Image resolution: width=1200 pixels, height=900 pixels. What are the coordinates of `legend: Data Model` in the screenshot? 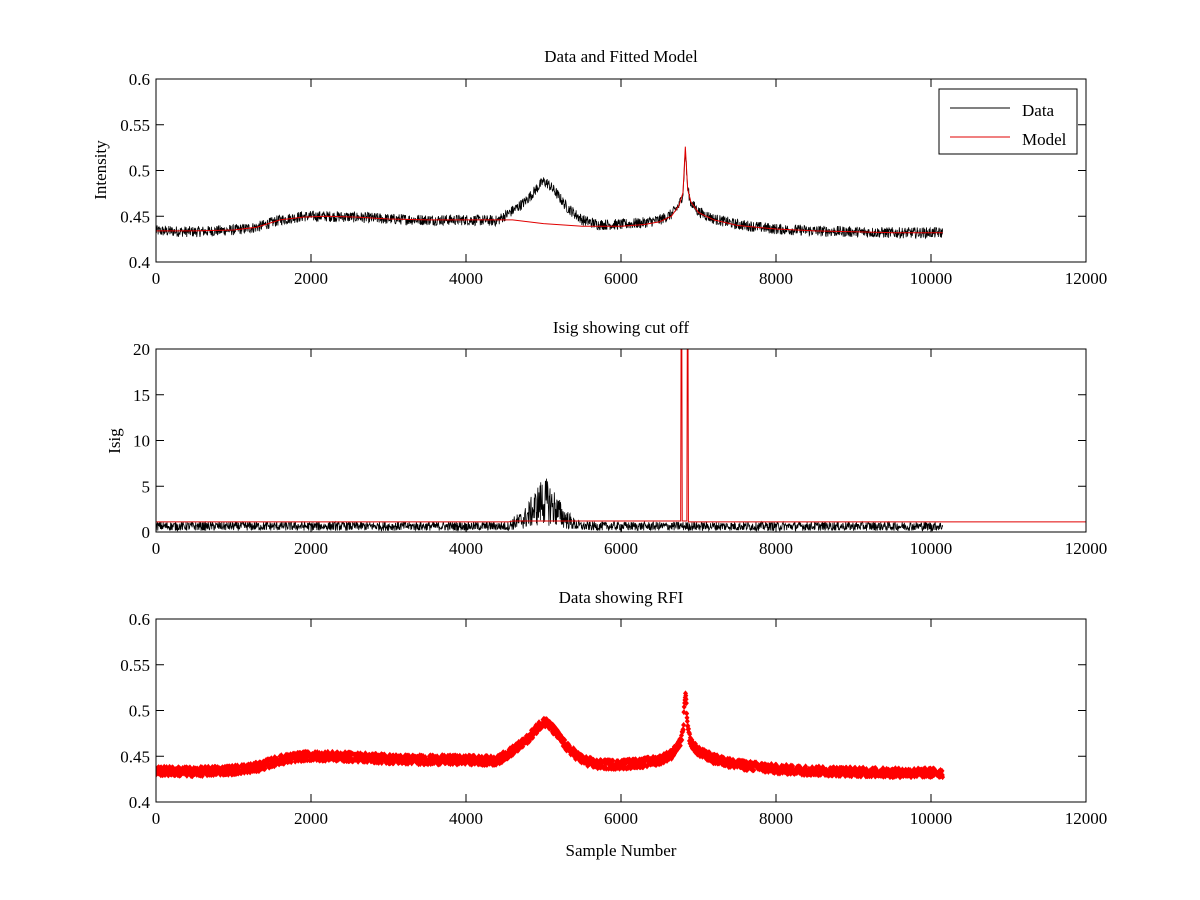 It's located at (1008, 121).